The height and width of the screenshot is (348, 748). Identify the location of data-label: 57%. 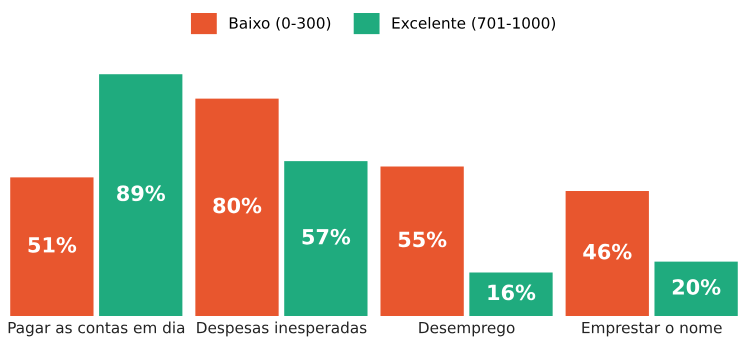
(326, 236).